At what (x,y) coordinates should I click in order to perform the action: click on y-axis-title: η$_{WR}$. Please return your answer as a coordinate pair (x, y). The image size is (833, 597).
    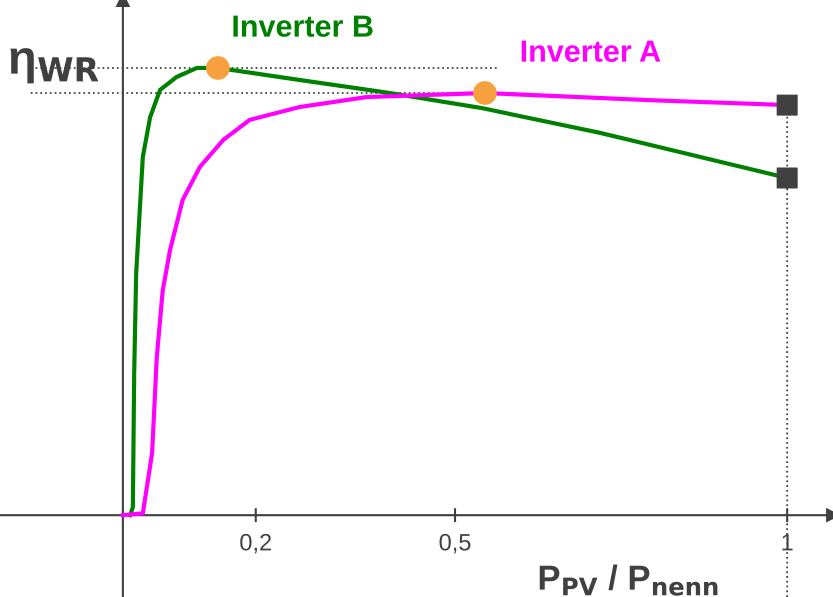
    Looking at the image, I should click on (54, 66).